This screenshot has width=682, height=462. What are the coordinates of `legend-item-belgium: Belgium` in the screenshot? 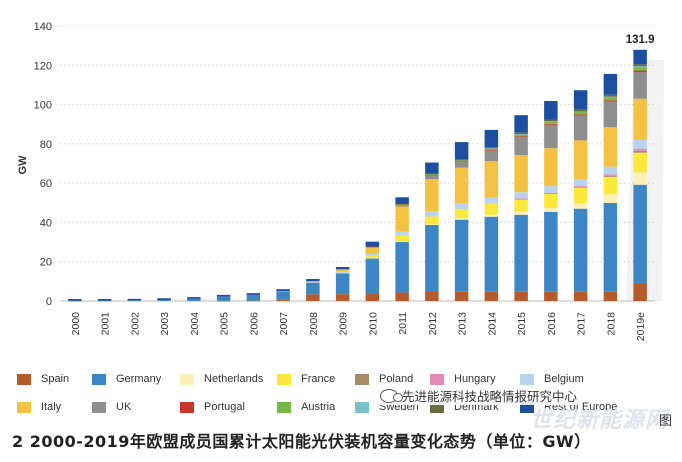 It's located at (552, 379).